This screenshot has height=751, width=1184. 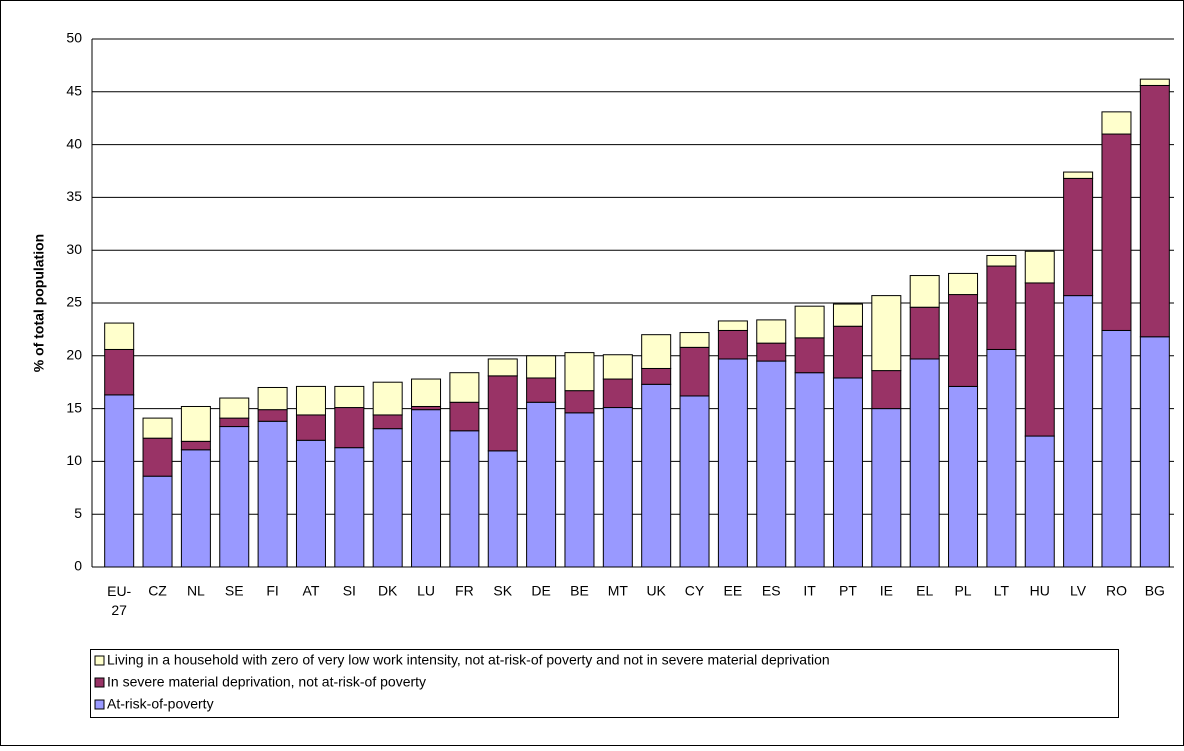 I want to click on y-tick-label: 20, so click(x=74, y=355).